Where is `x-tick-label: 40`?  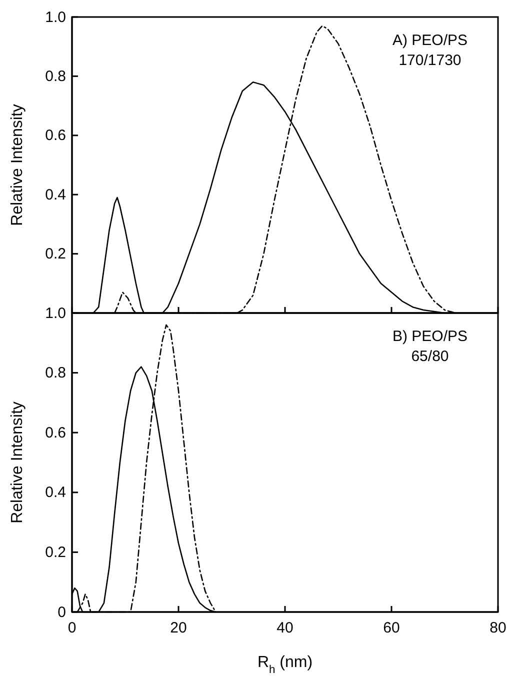 x-tick-label: 40 is located at coordinates (285, 628).